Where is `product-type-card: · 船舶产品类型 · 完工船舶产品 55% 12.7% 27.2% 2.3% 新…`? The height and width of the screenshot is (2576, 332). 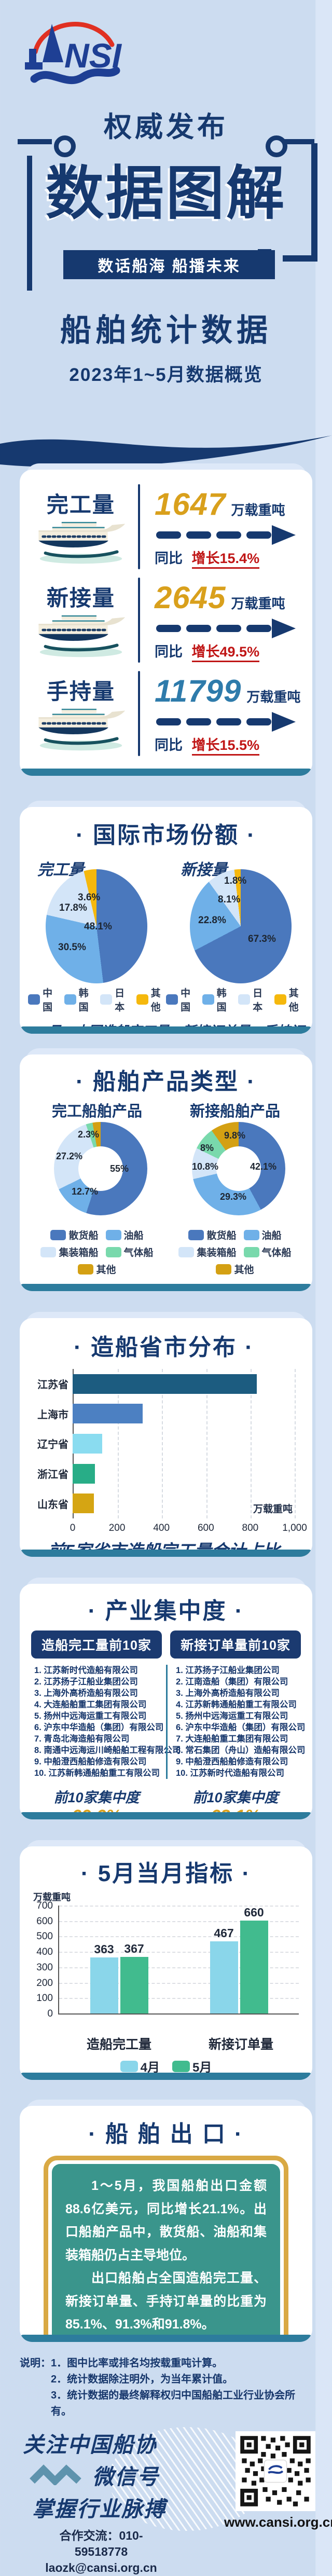
product-type-card: · 船舶产品类型 · 完工船舶产品 55% 12.7% 27.2% 2.3% 新… is located at coordinates (166, 1172).